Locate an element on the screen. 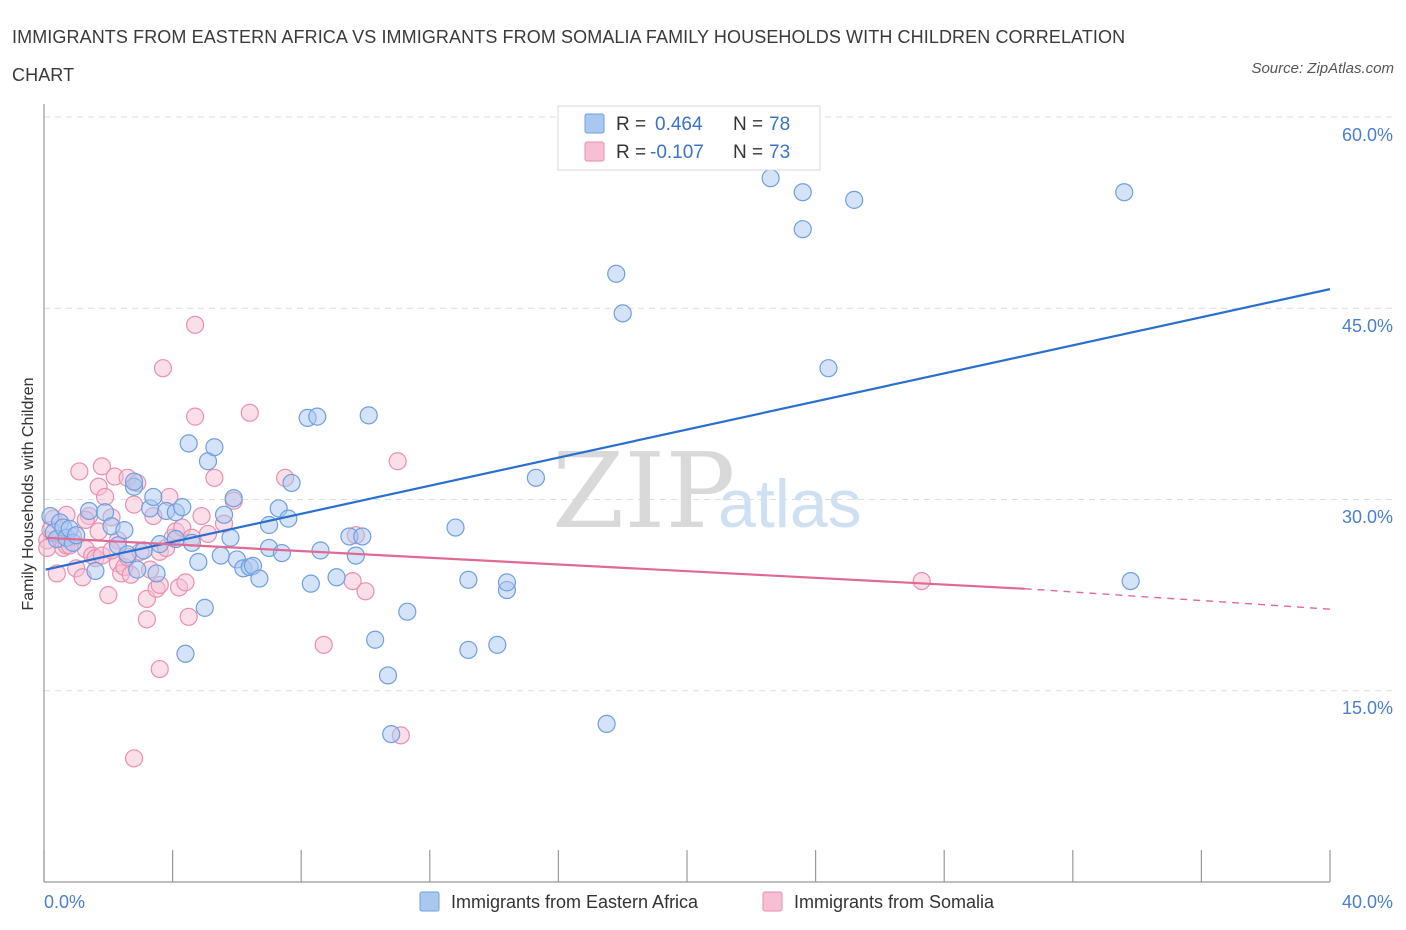  source-credit: Source: ZipAtlas.com is located at coordinates (1322, 68).